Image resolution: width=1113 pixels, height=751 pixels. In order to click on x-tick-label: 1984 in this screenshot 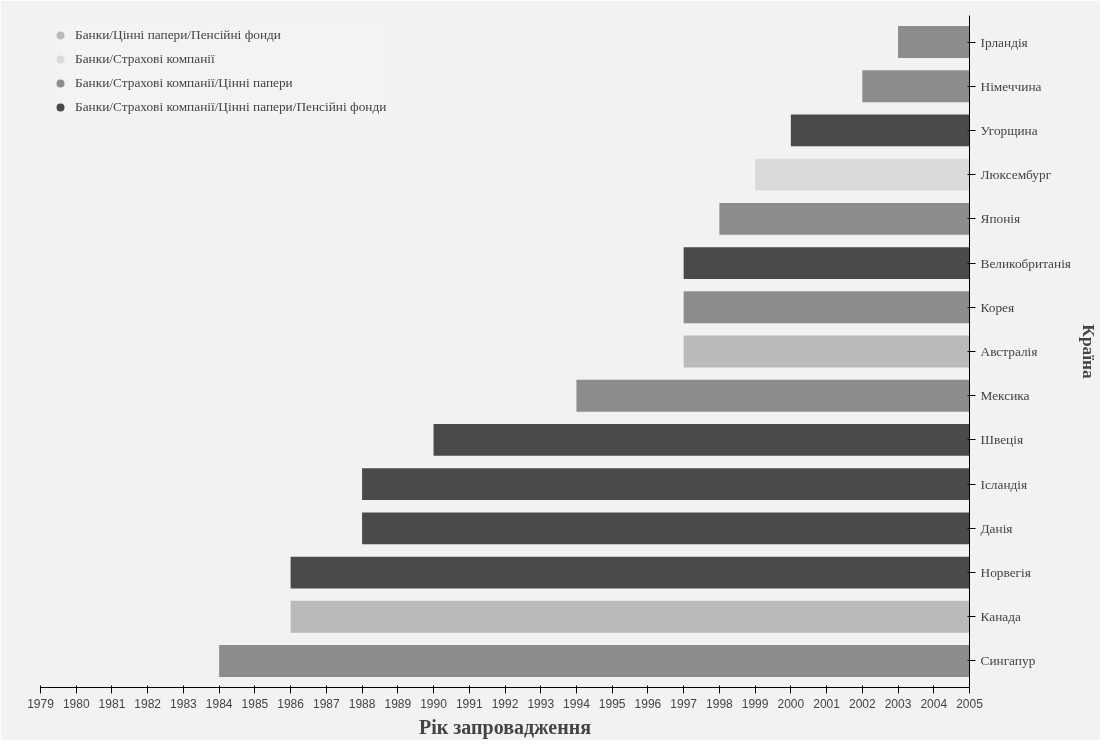, I will do `click(219, 703)`.